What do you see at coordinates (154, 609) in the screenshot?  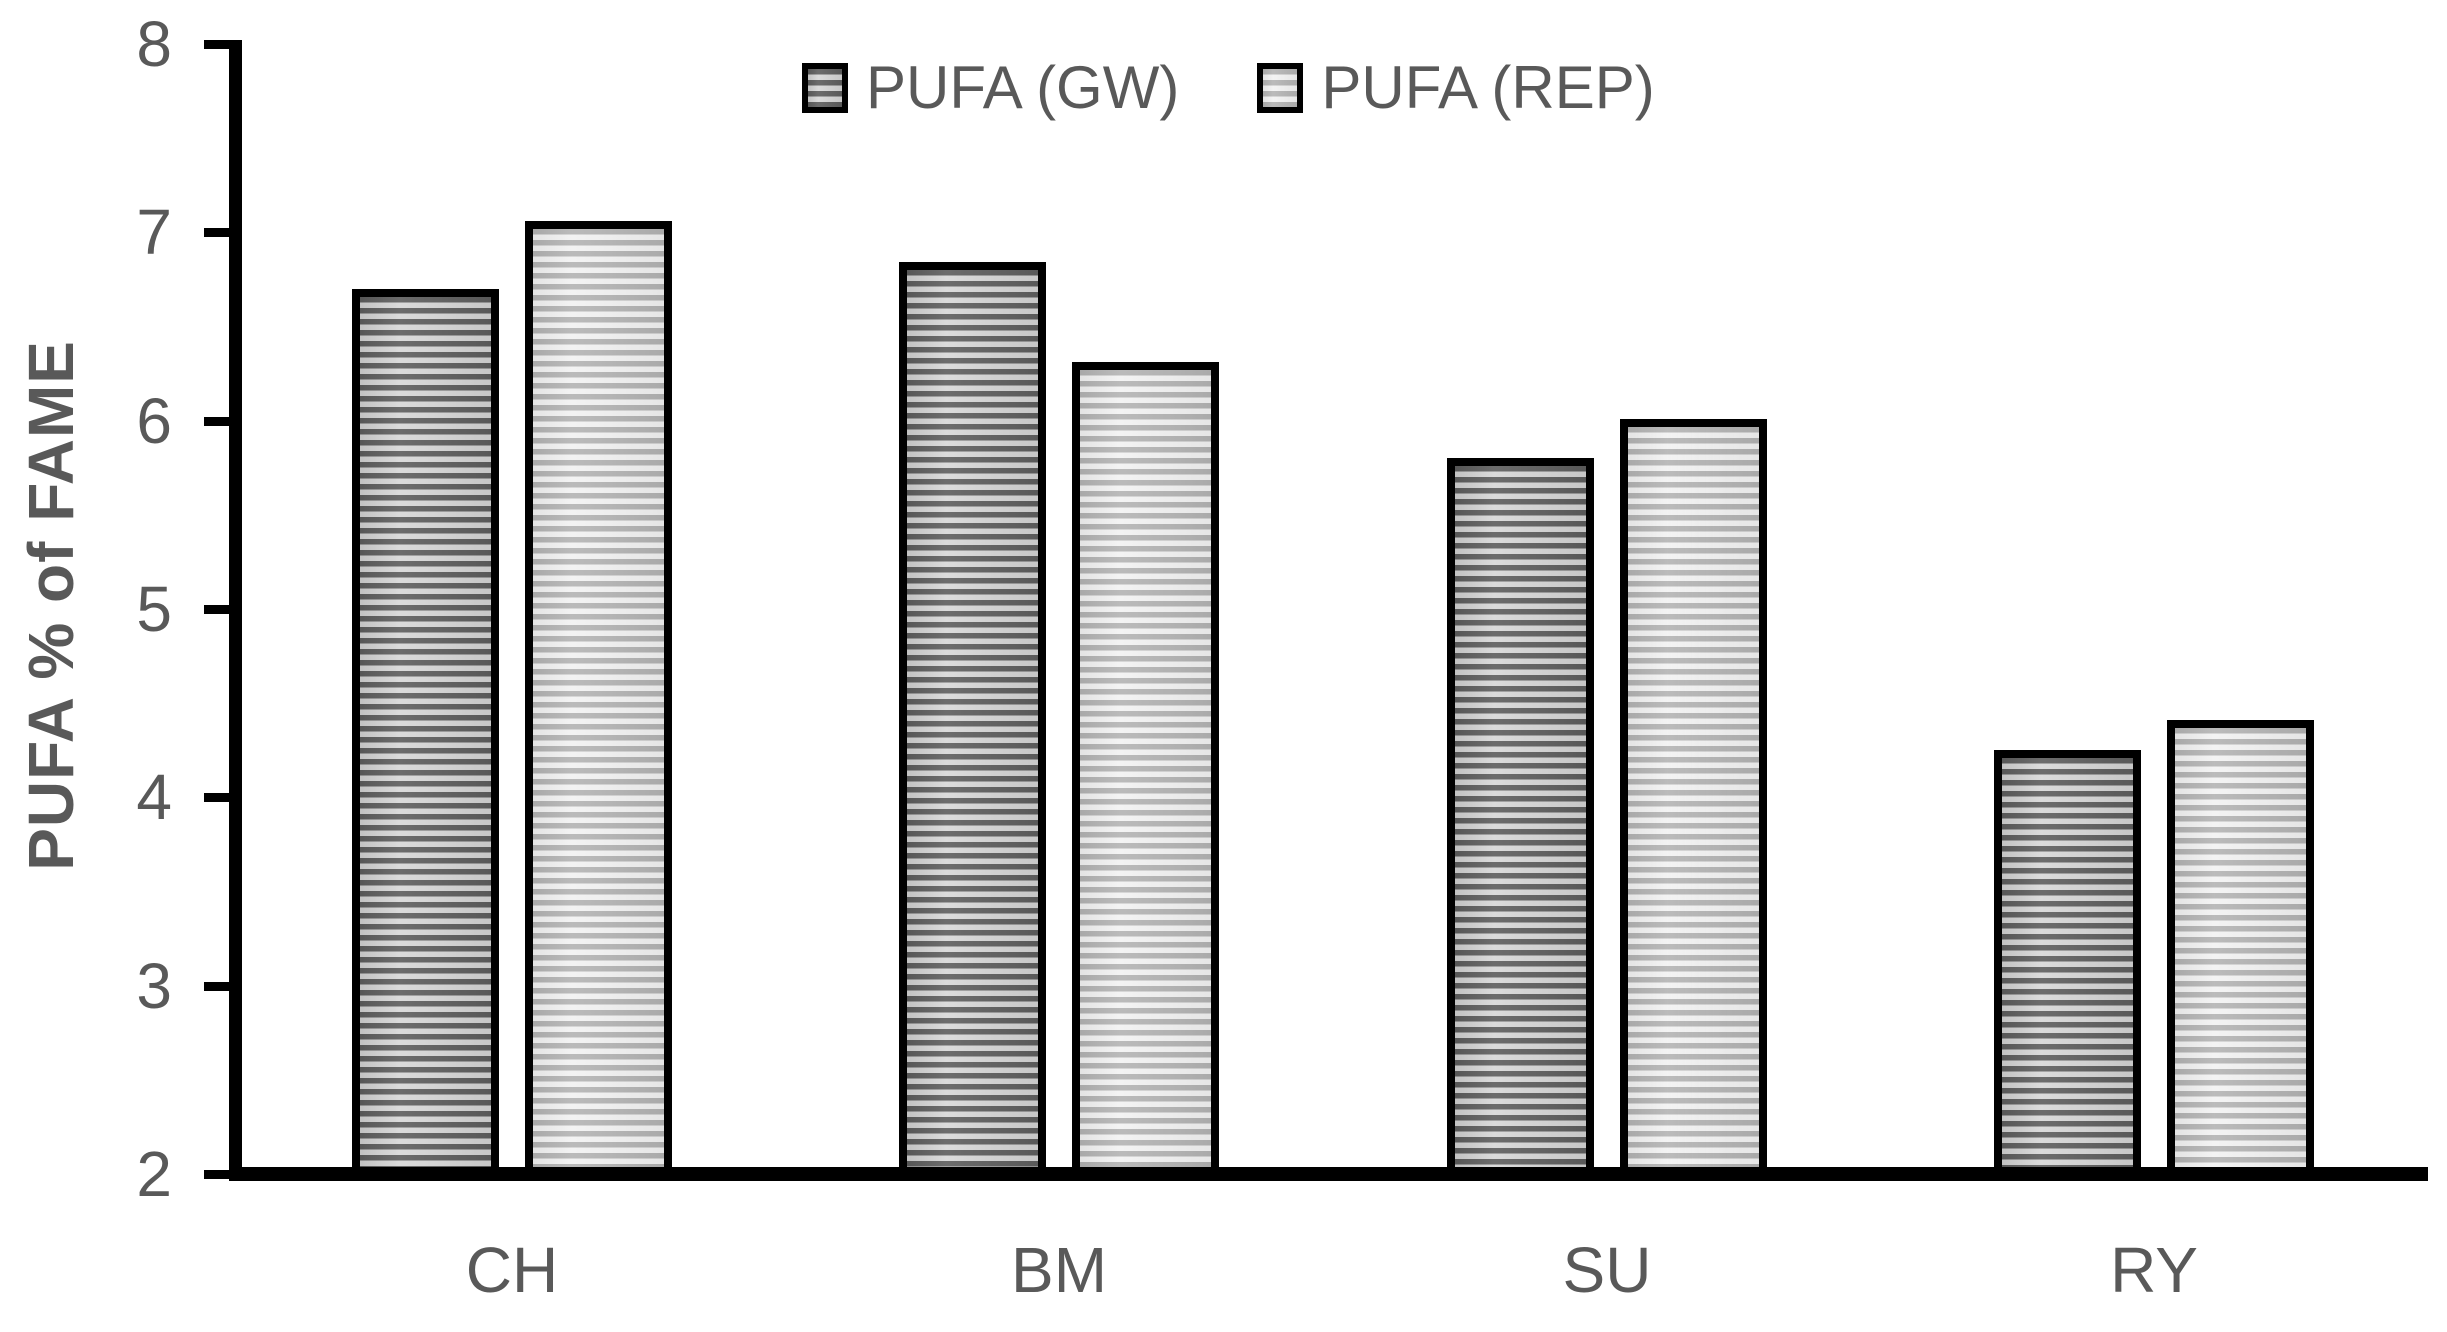 I see `y-tick-label: 5` at bounding box center [154, 609].